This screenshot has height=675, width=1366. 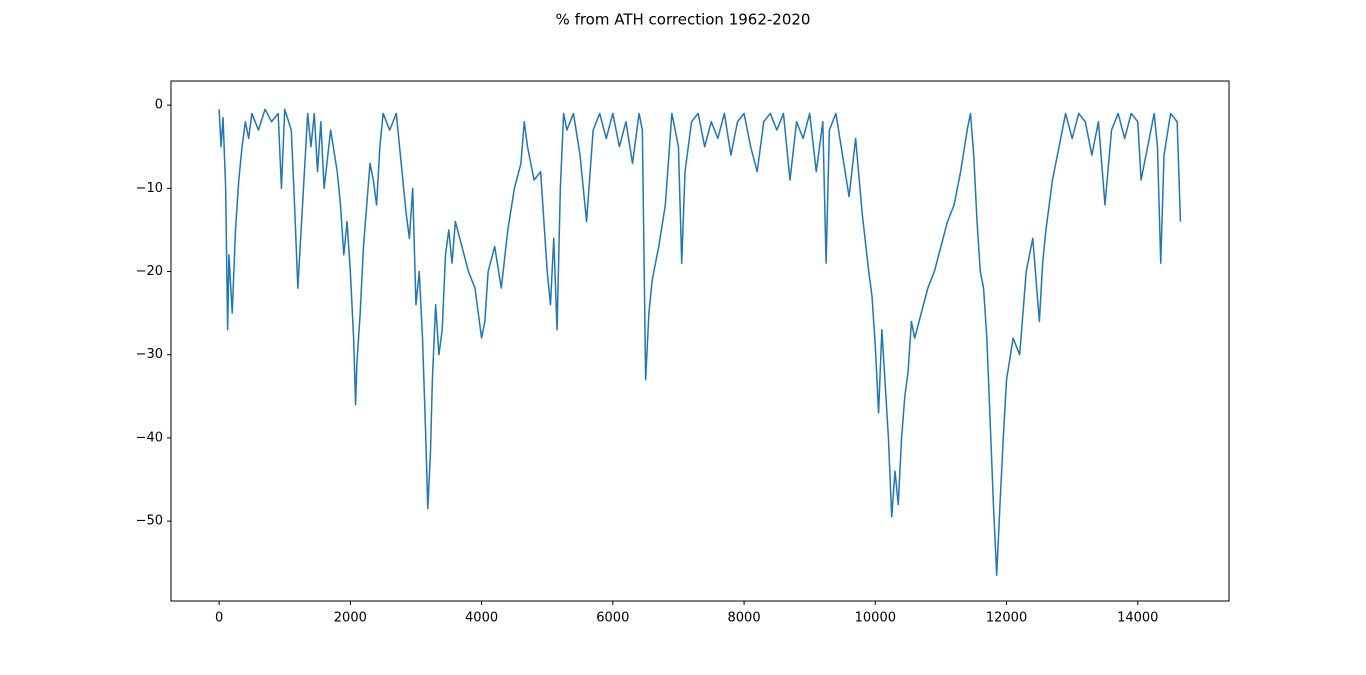 What do you see at coordinates (219, 618) in the screenshot?
I see `x-tick-label: 0` at bounding box center [219, 618].